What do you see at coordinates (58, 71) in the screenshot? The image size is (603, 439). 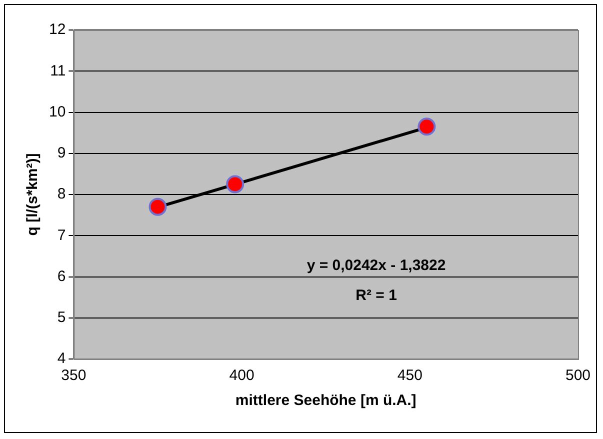 I see `y-tick-label: 11` at bounding box center [58, 71].